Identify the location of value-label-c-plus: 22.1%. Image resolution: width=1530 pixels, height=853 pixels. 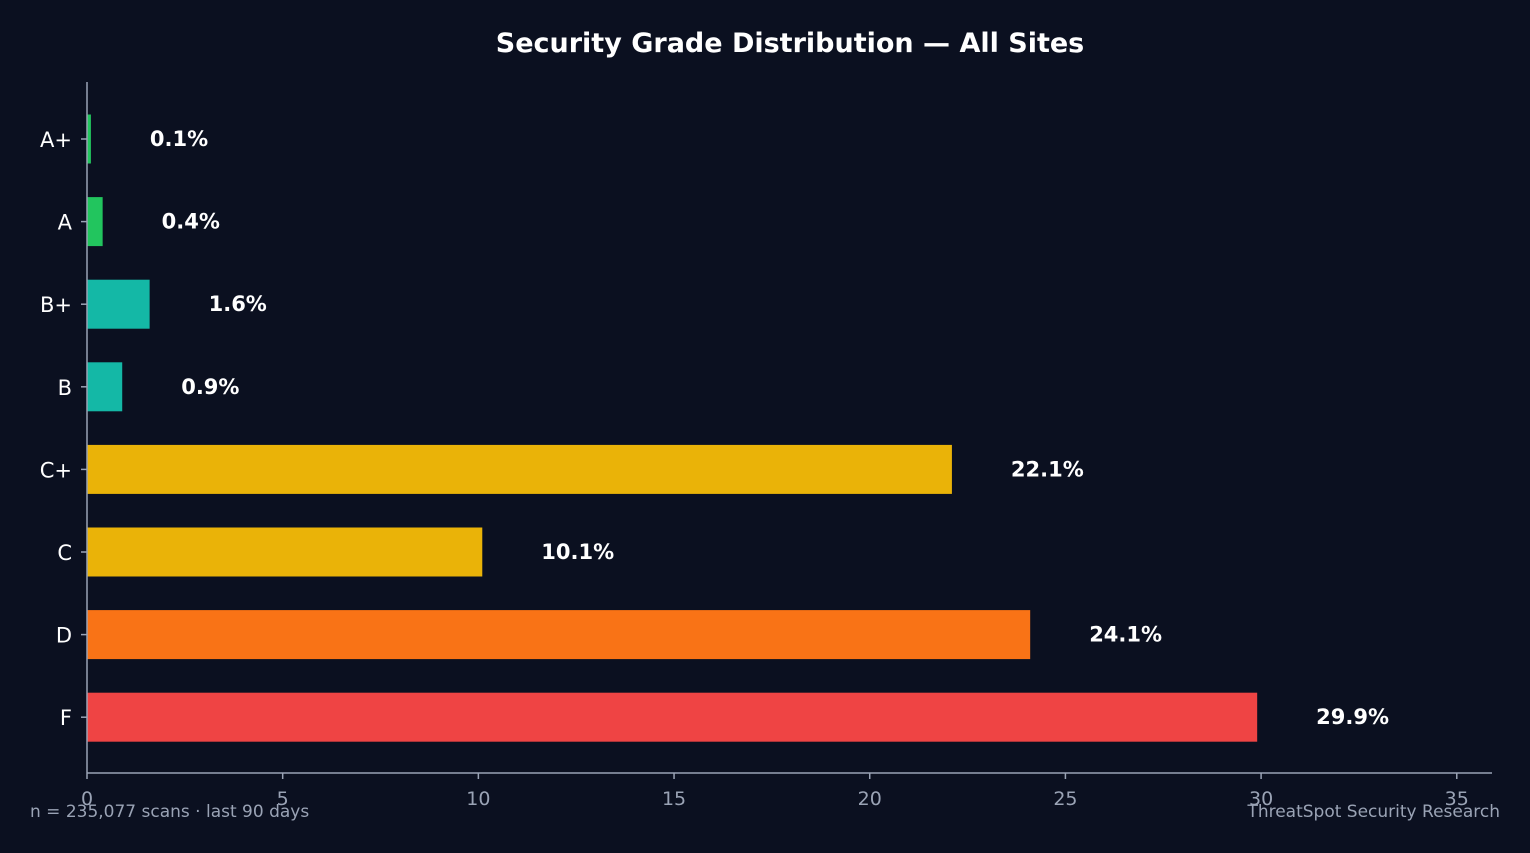
(1047, 469).